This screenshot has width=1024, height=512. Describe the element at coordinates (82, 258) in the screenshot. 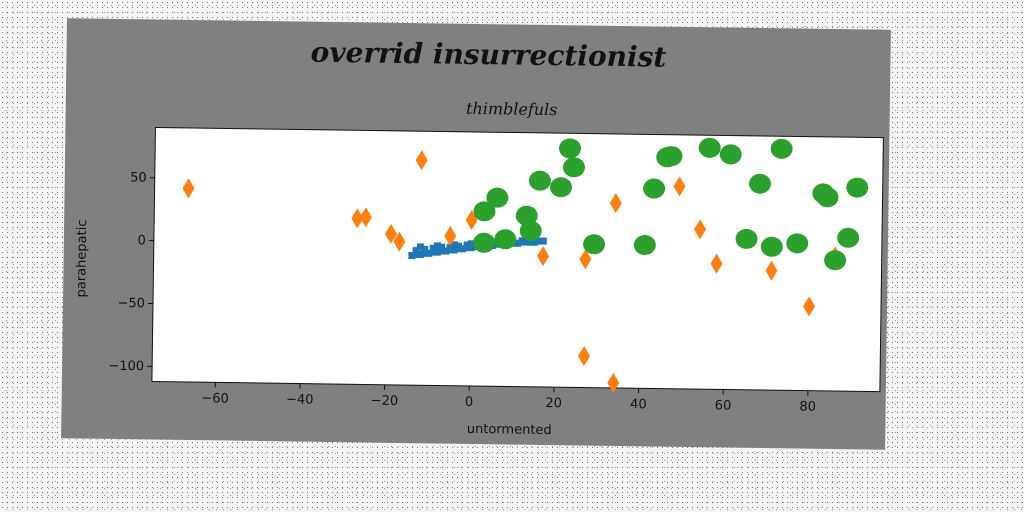

I see `y-axis-label: parahepatic` at that location.